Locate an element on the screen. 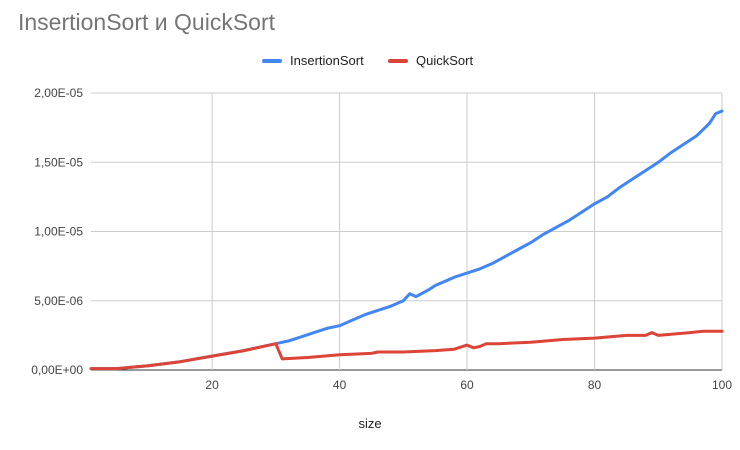 The image size is (740, 450). y-tick-label: 1,00E-05 is located at coordinates (58, 232).